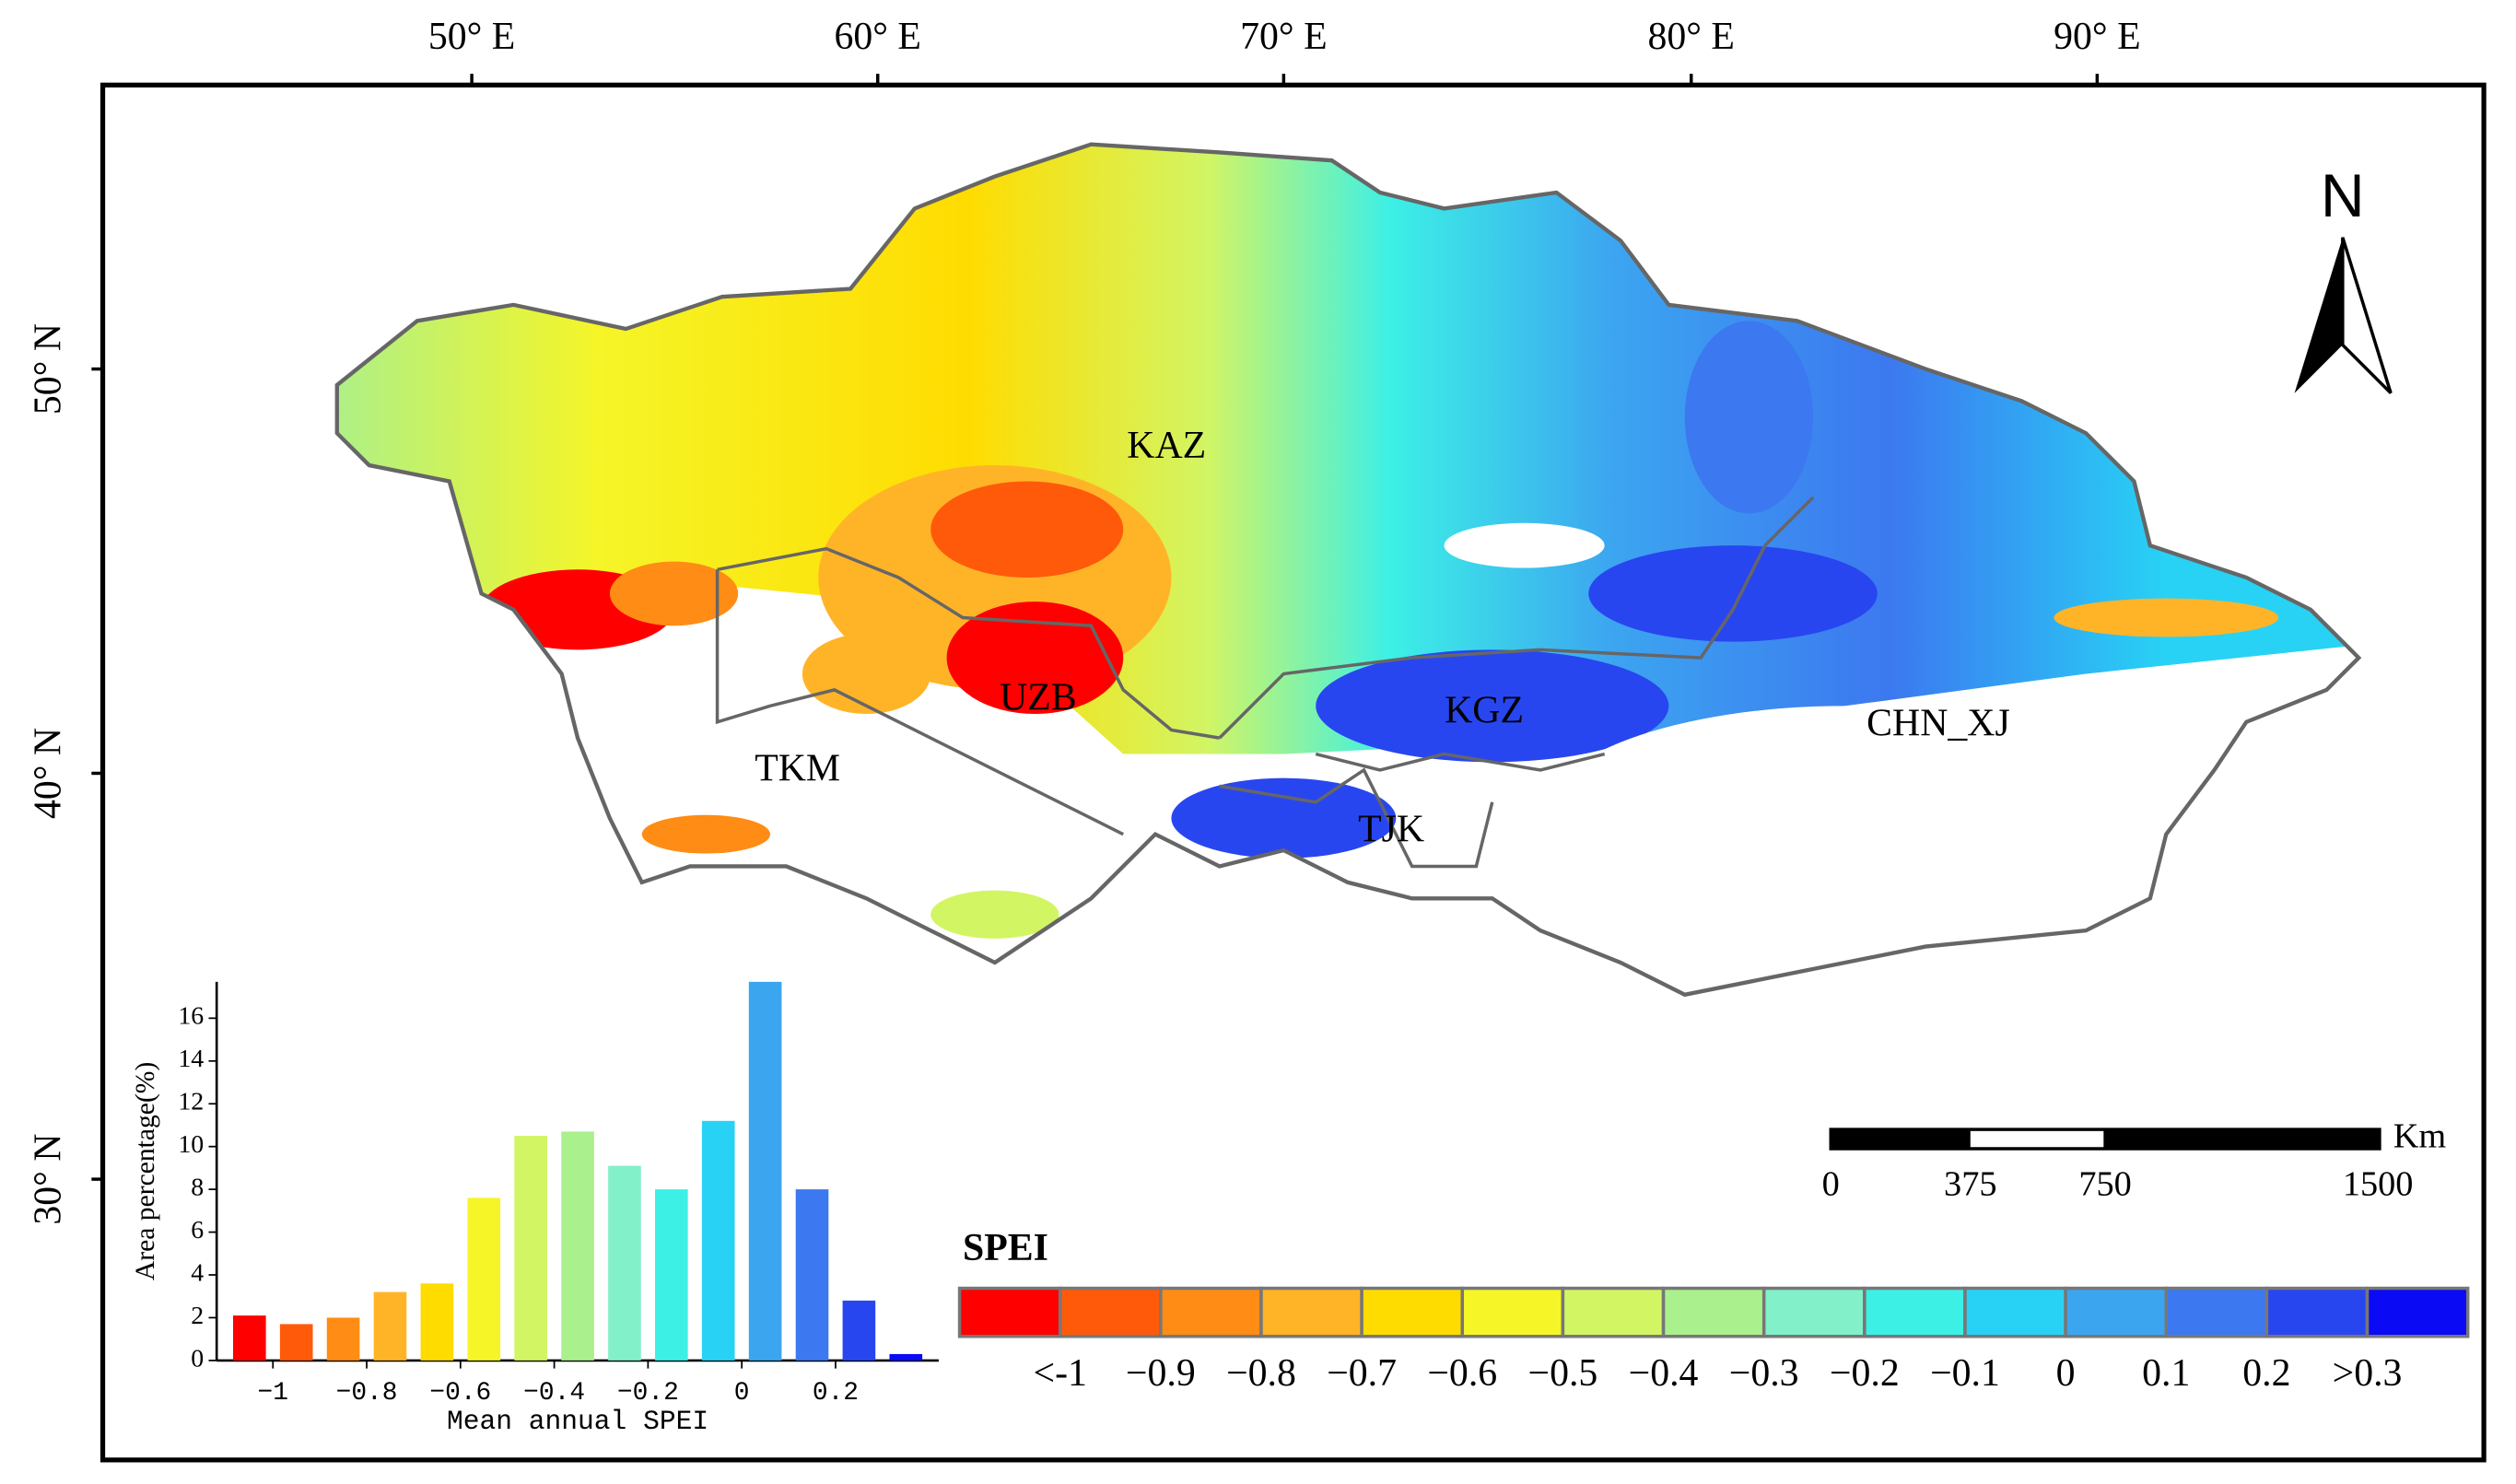 The height and width of the screenshot is (1484, 2516). I want to click on scale-label: 375, so click(1970, 1184).